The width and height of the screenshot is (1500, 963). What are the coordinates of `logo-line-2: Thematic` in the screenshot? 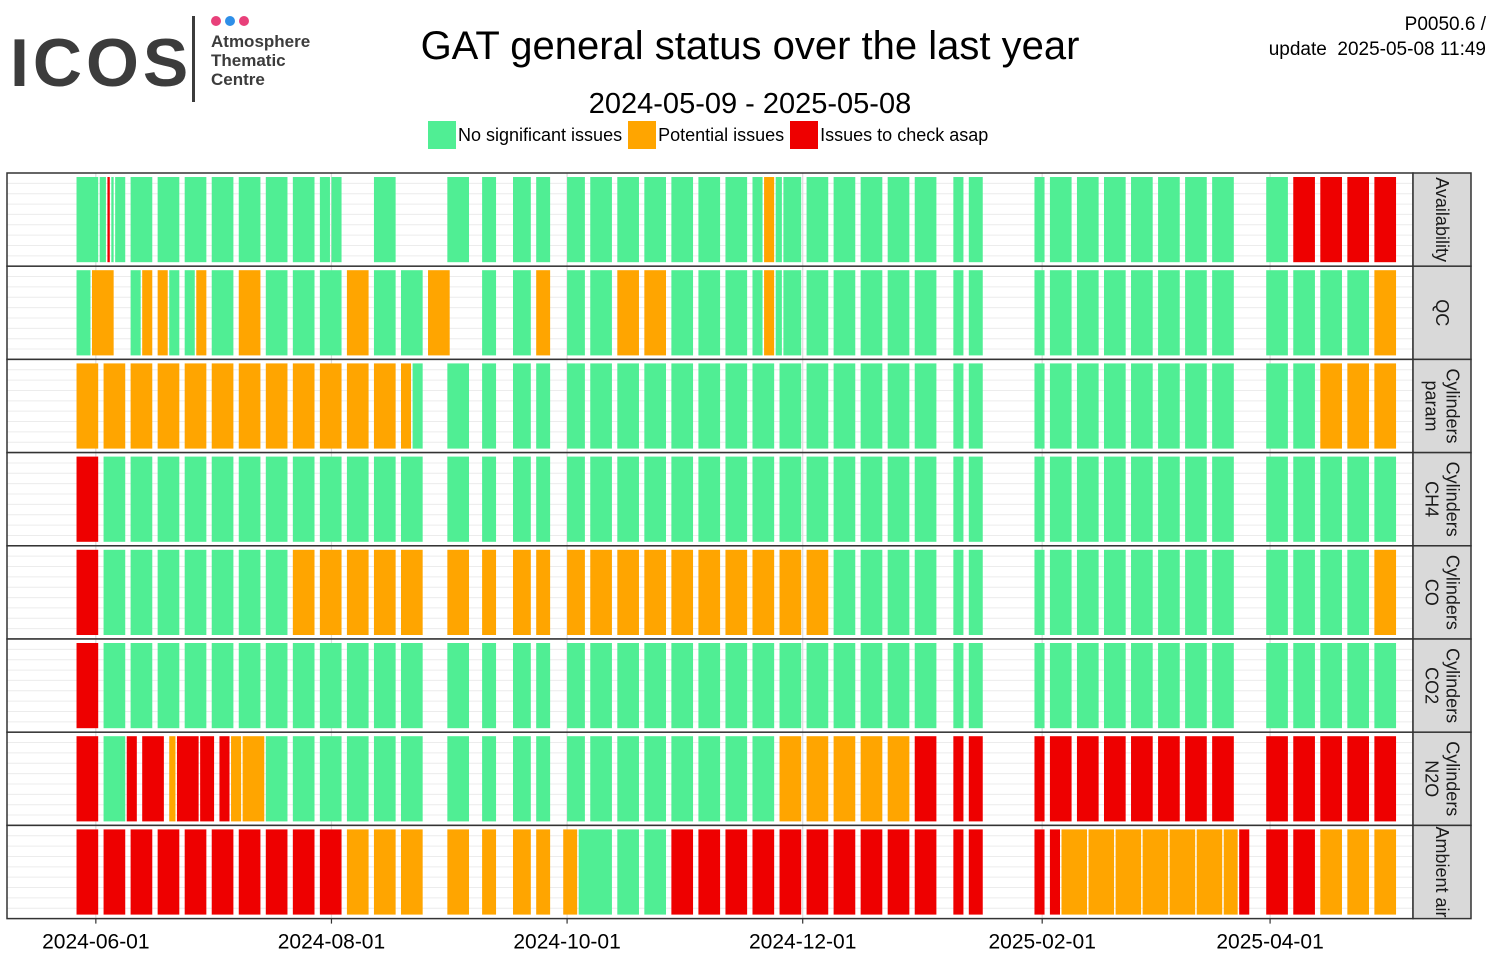 It's located at (248, 60).